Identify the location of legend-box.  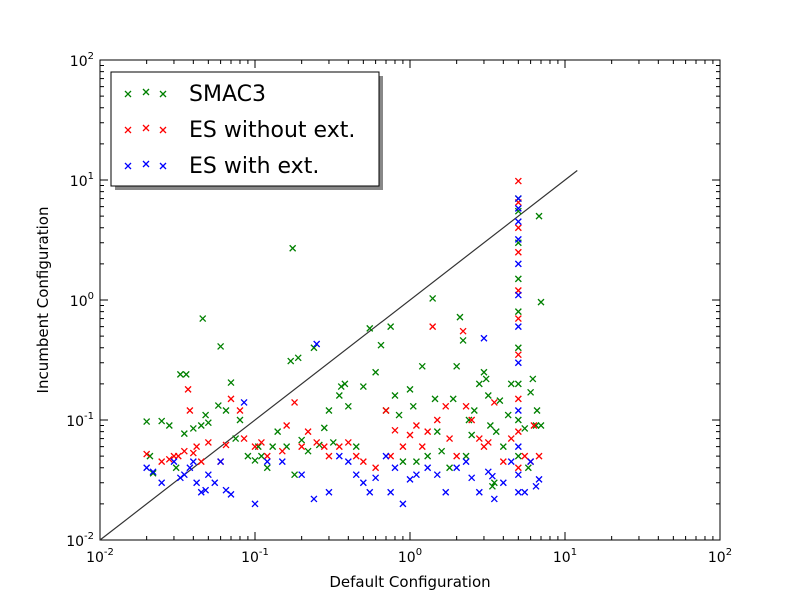
(245, 129).